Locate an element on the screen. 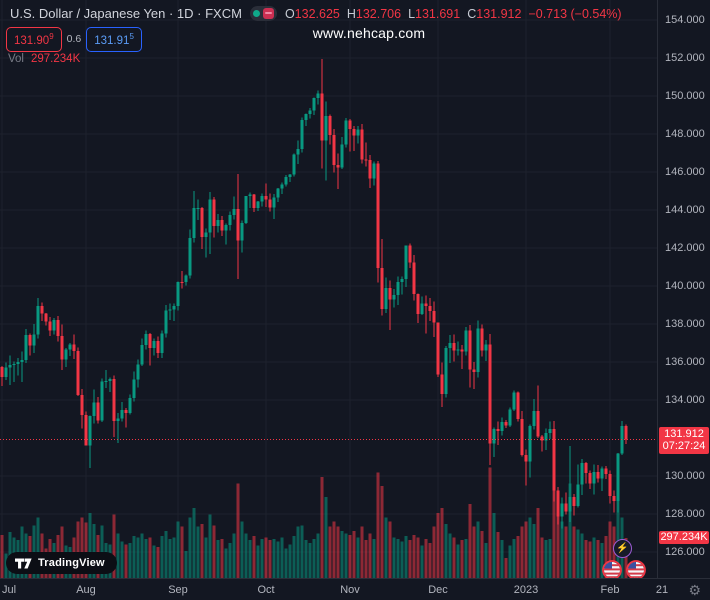  time-tick-label: Jul is located at coordinates (9, 590).